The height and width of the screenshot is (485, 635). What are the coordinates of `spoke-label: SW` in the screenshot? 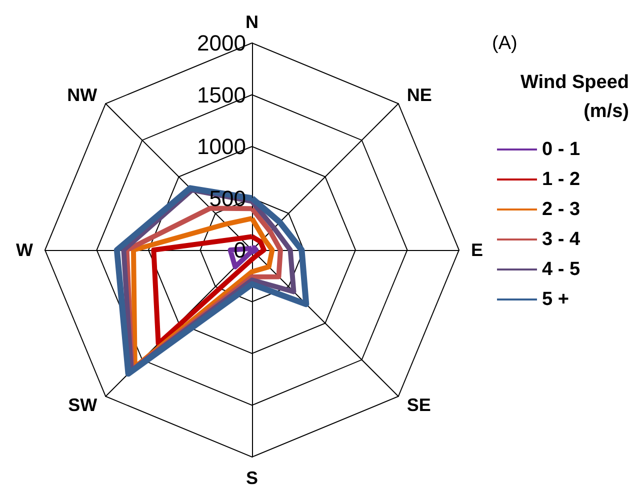 It's located at (83, 404).